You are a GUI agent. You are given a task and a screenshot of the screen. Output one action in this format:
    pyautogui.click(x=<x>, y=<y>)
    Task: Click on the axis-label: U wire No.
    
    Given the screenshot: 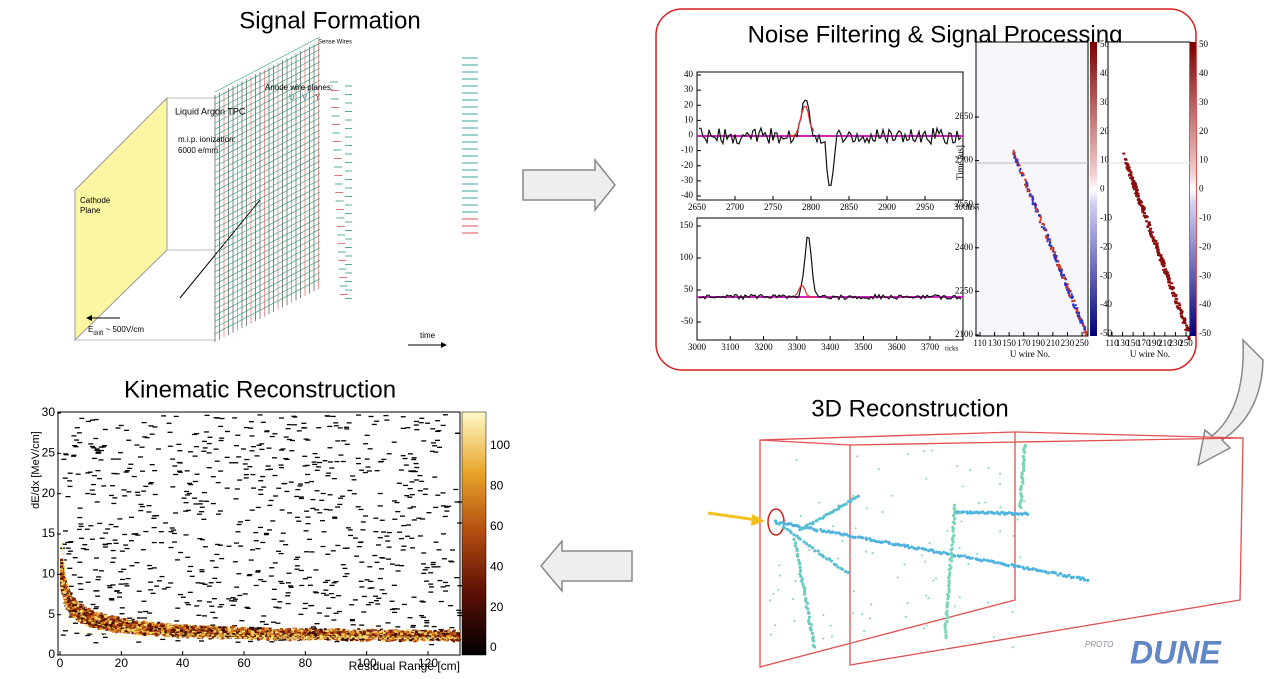 What is the action you would take?
    pyautogui.click(x=1150, y=354)
    